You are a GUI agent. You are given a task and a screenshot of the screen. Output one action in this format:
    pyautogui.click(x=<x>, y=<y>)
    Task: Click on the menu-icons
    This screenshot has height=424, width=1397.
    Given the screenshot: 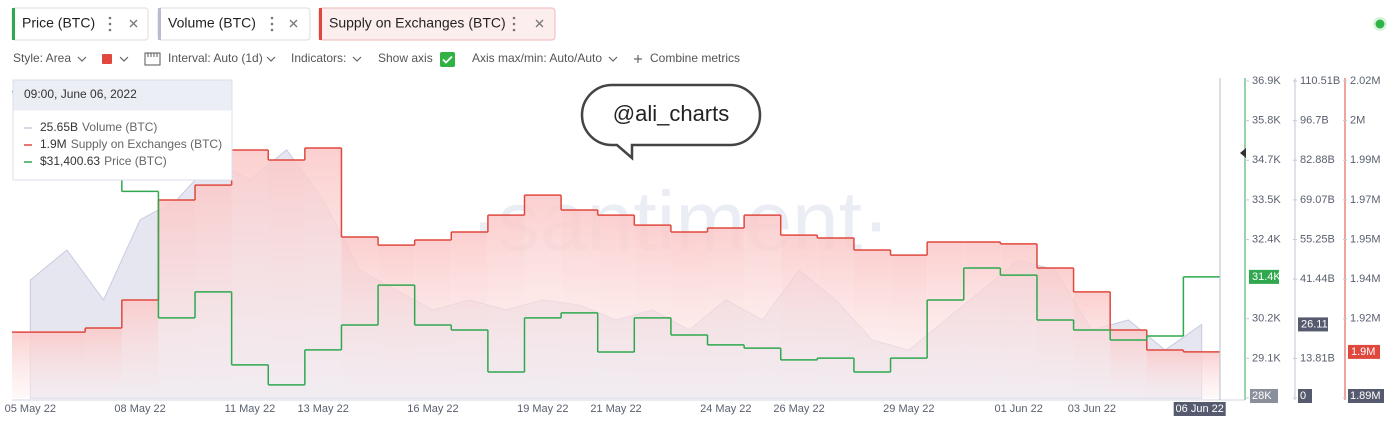 What is the action you would take?
    pyautogui.click(x=312, y=24)
    